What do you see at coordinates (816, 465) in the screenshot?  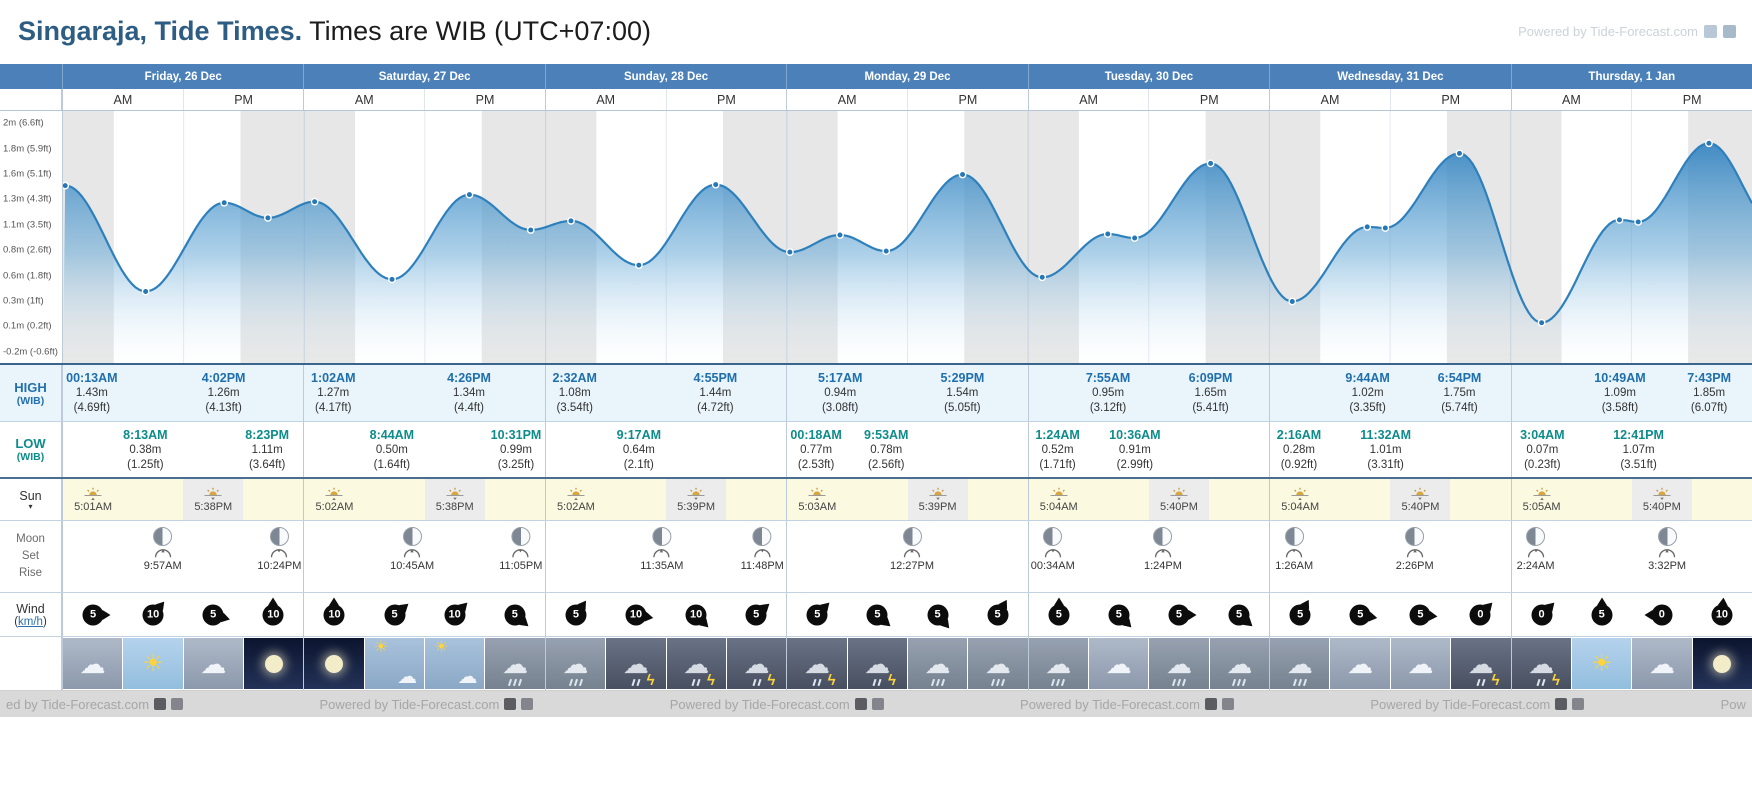 I see `tide-height-ft: (2.53ft)` at bounding box center [816, 465].